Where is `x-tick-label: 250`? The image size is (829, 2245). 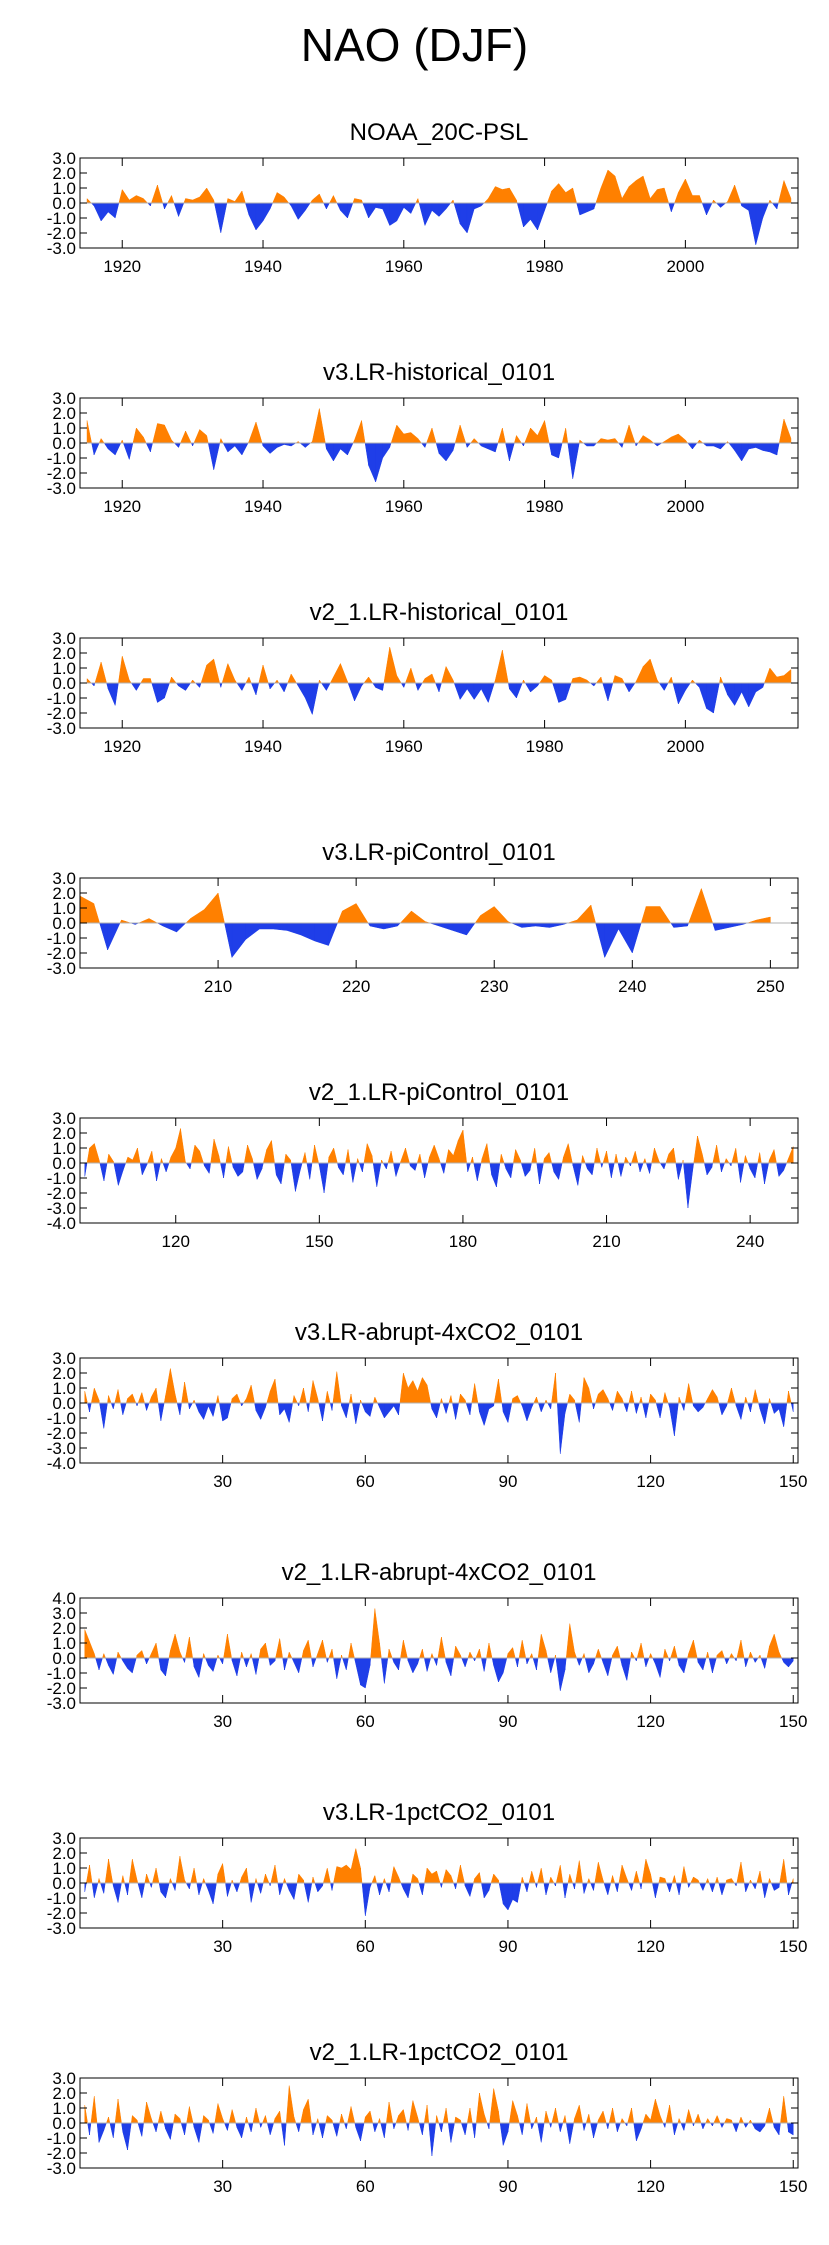
x-tick-label: 250 is located at coordinates (770, 986).